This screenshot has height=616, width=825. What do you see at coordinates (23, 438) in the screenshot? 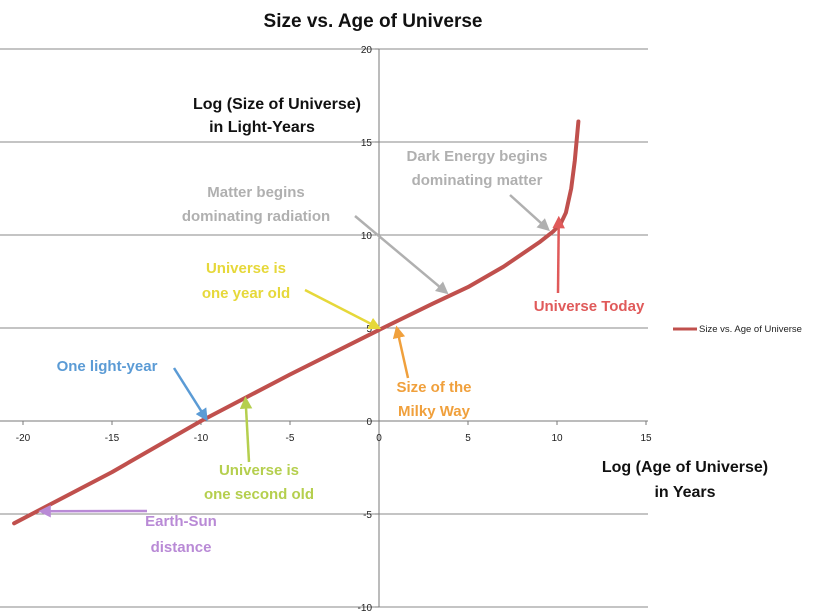
I see `x-tick-label: -20` at bounding box center [23, 438].